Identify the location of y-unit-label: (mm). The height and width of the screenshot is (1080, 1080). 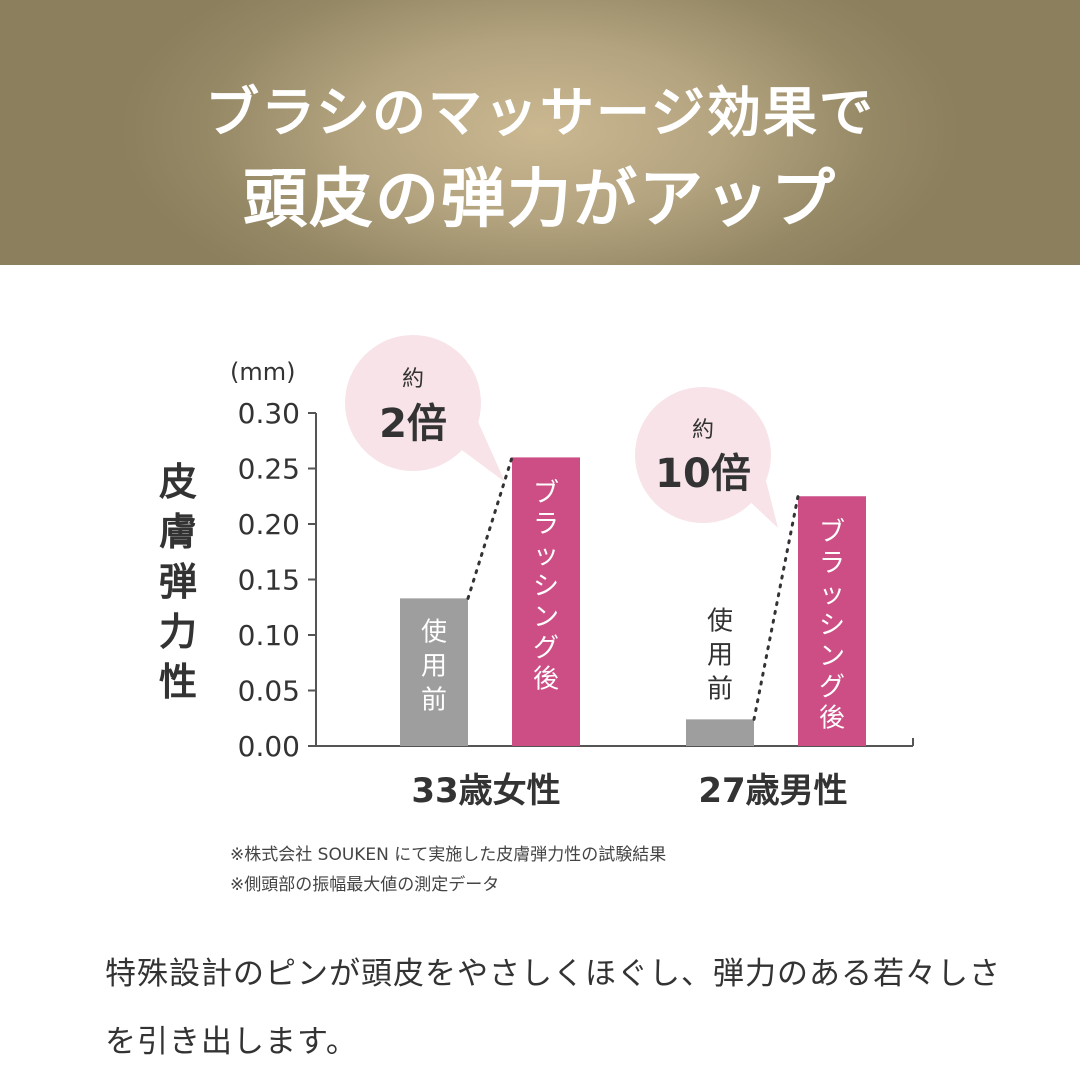
(262, 372).